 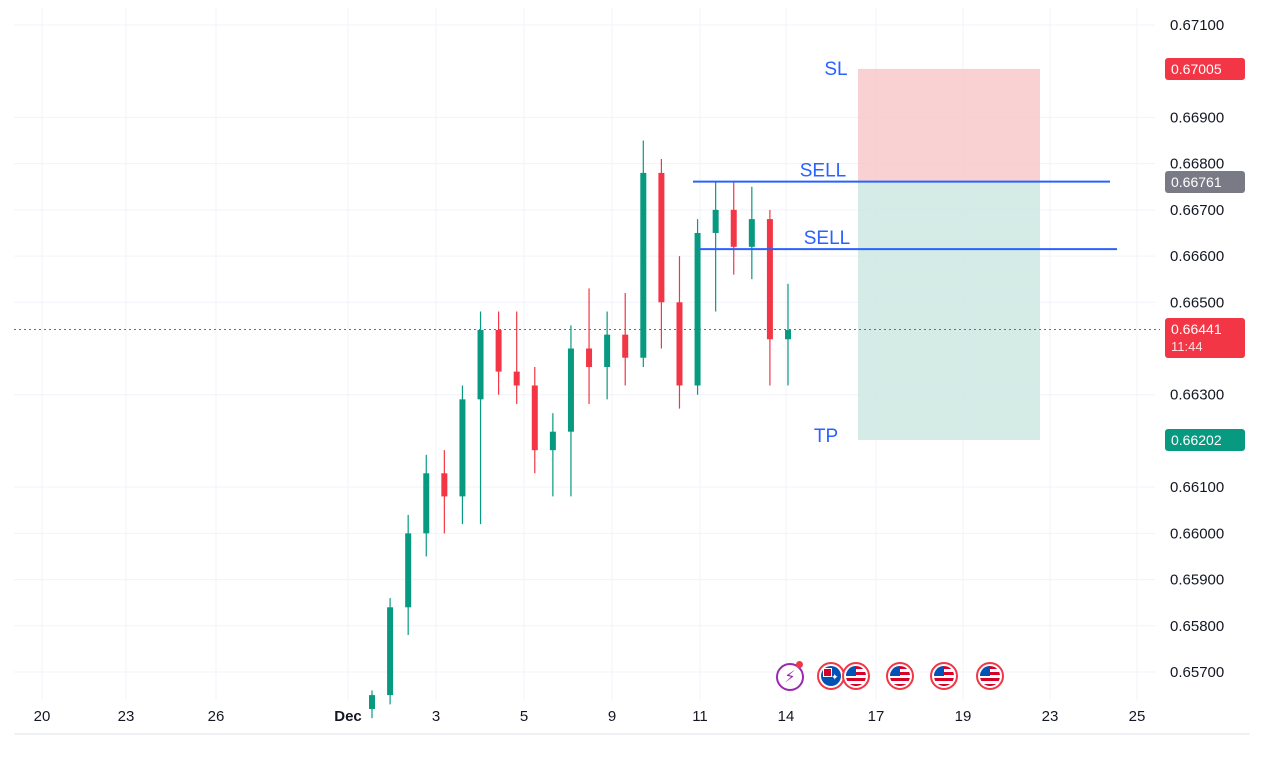 What do you see at coordinates (42, 716) in the screenshot?
I see `x-tick-label: 20` at bounding box center [42, 716].